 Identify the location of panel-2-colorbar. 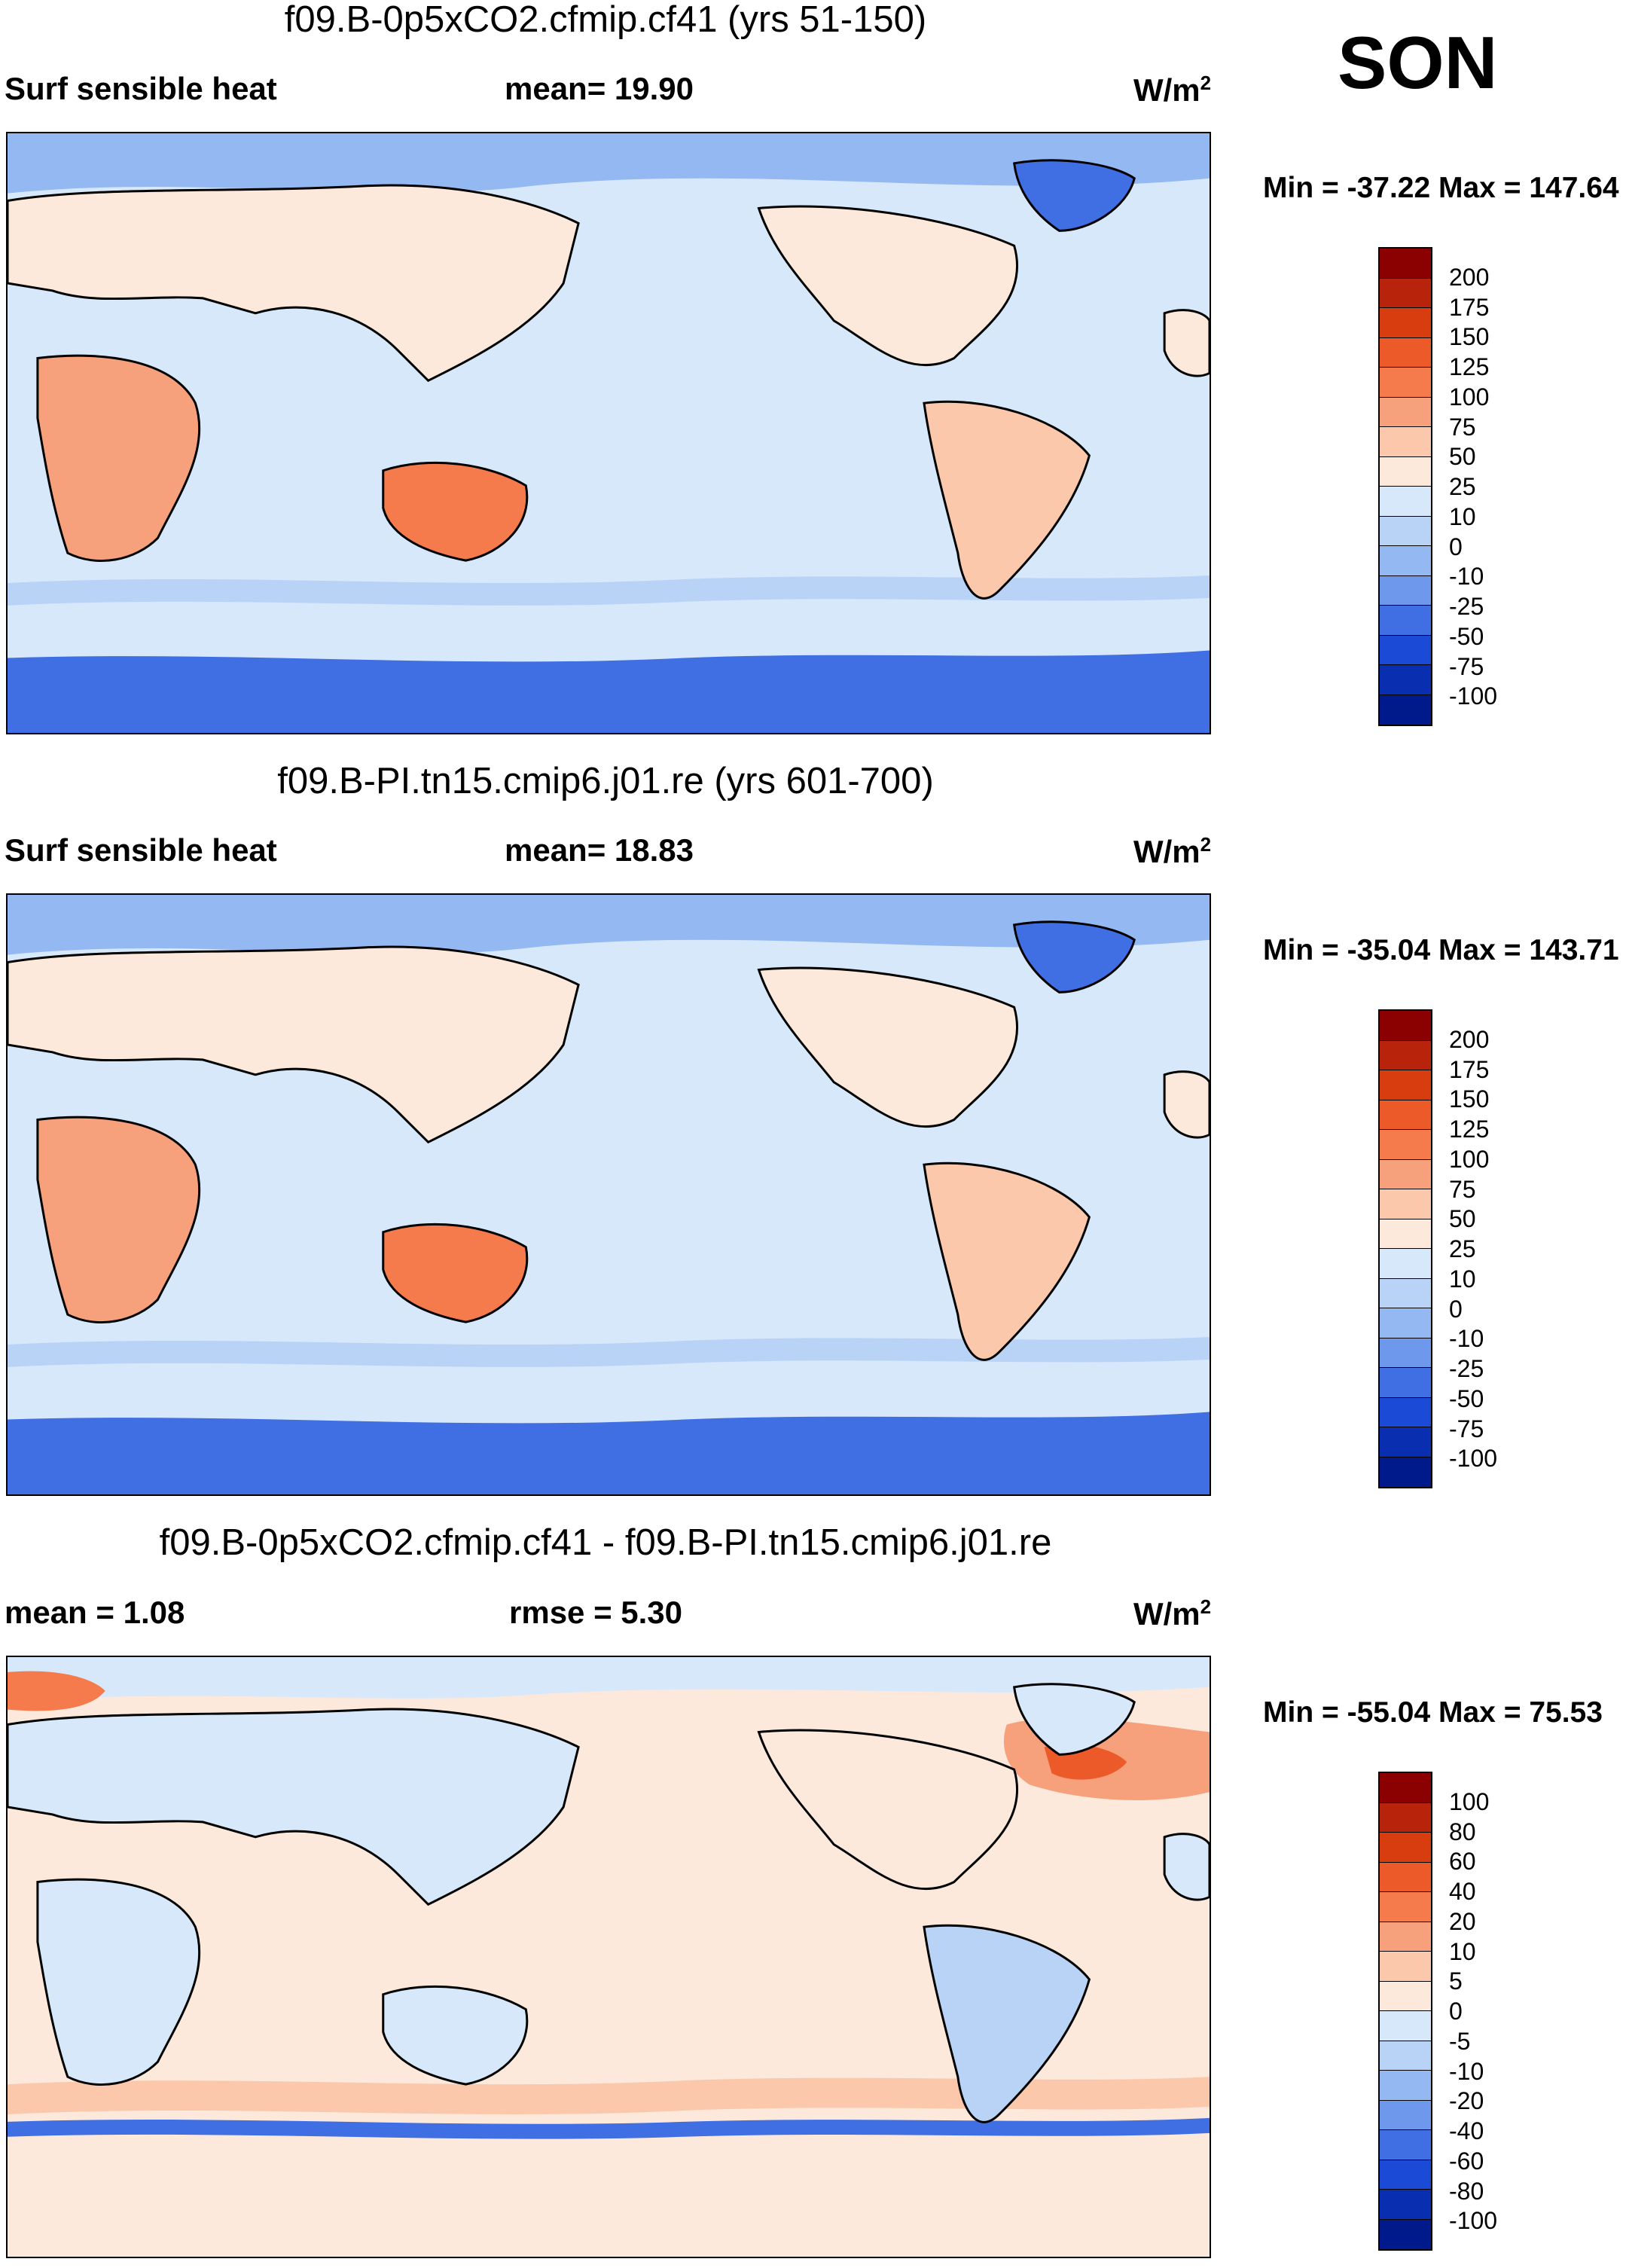
(1405, 1248).